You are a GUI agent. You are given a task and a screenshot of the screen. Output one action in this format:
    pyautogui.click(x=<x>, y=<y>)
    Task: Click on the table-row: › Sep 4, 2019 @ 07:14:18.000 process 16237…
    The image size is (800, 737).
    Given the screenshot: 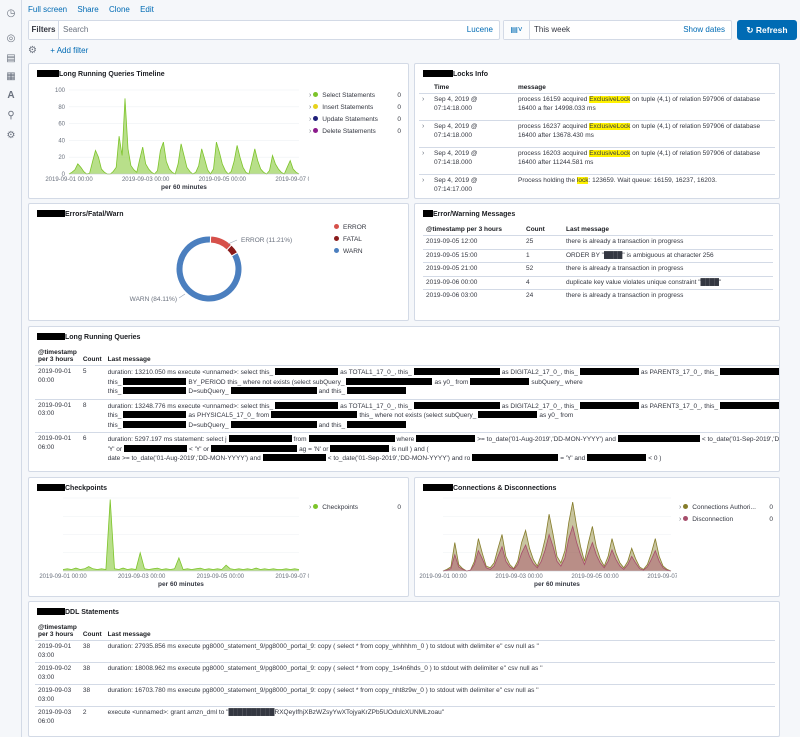 What is the action you would take?
    pyautogui.click(x=597, y=134)
    